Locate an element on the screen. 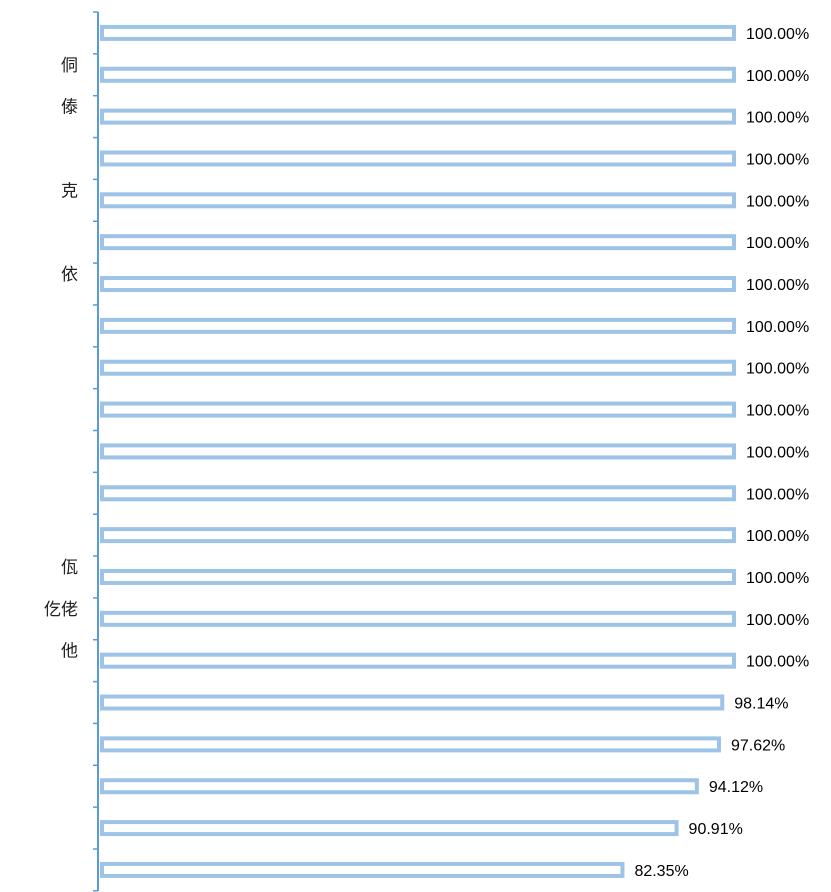 The height and width of the screenshot is (892, 831). category-label: 侗 is located at coordinates (69, 66).